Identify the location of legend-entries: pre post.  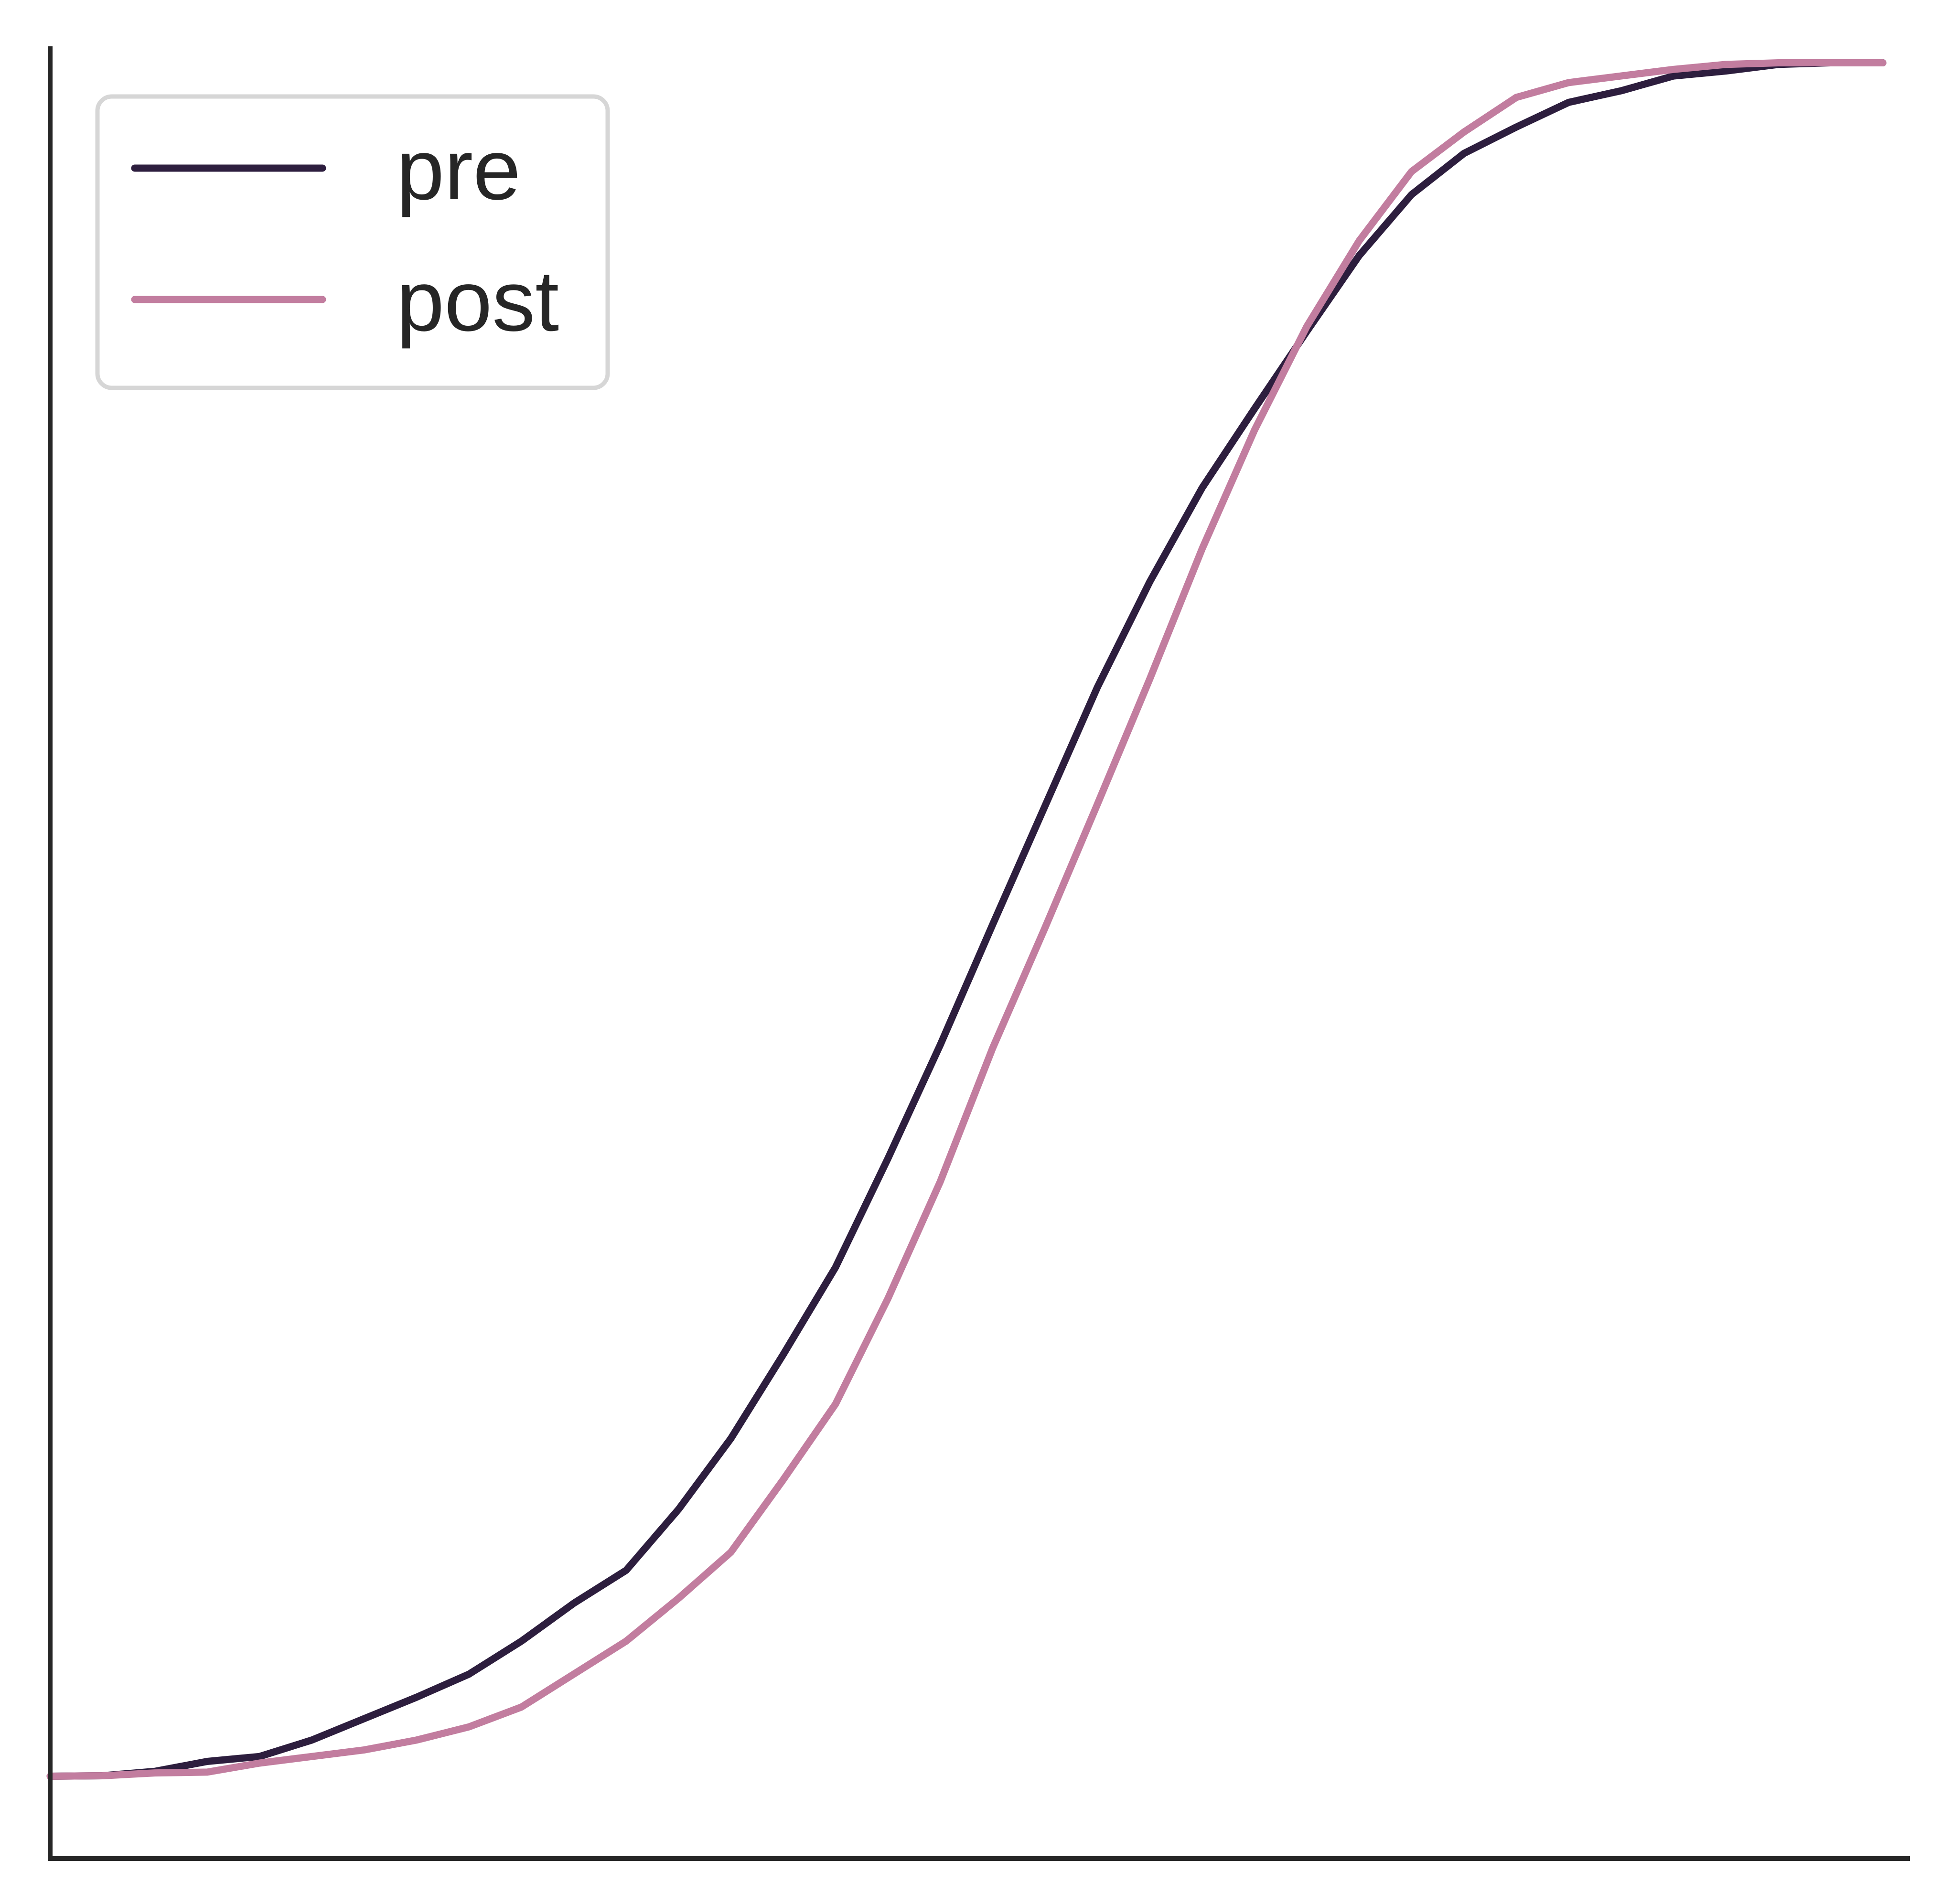
(345, 236).